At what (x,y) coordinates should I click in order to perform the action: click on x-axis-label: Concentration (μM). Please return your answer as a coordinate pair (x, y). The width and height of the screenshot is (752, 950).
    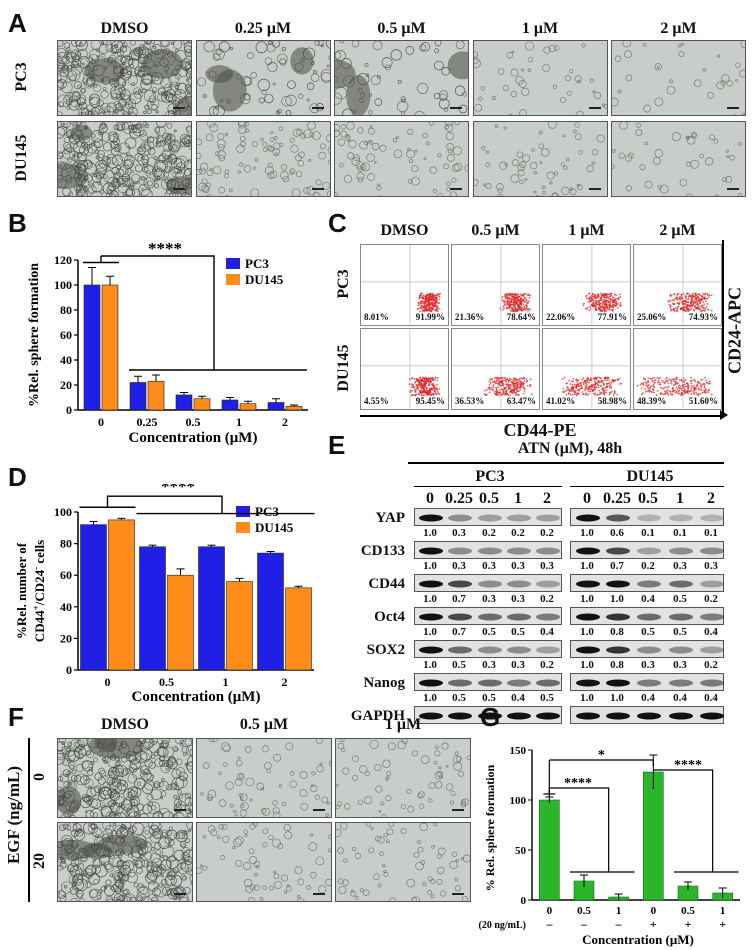
    Looking at the image, I should click on (196, 696).